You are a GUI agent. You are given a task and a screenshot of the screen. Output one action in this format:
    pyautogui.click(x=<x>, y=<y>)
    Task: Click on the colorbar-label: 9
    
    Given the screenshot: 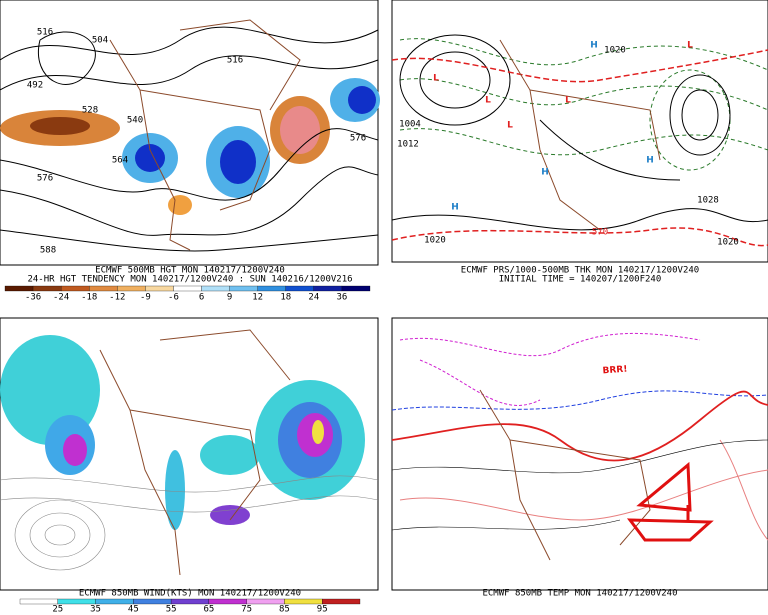 What is the action you would take?
    pyautogui.click(x=229, y=298)
    